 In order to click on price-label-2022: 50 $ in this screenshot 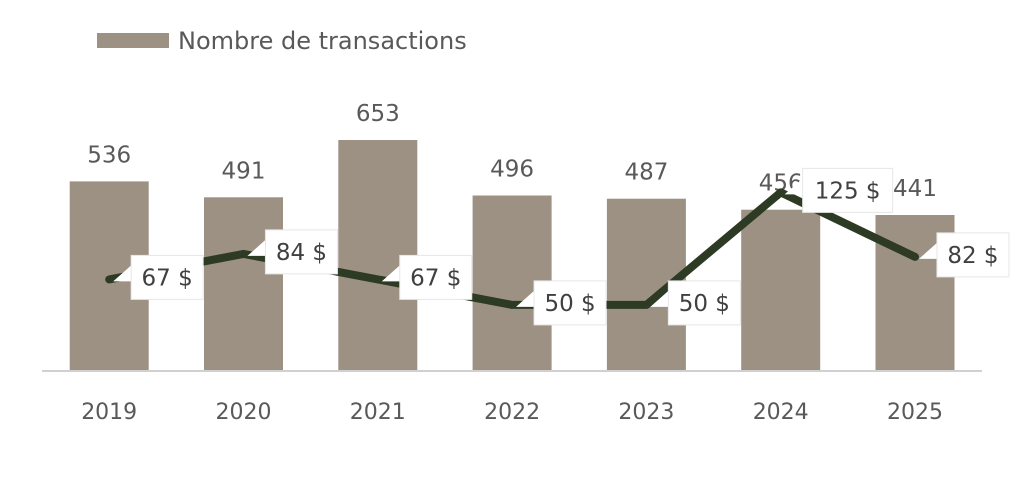, I will do `click(561, 303)`.